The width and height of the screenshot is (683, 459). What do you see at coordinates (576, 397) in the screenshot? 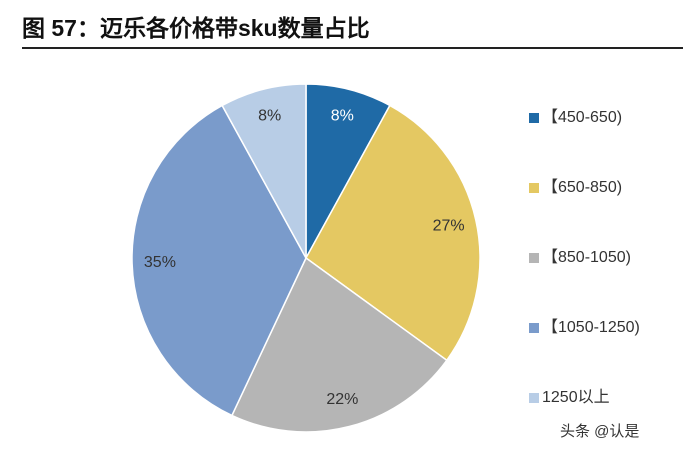
I see `legend-label: 1250以上` at bounding box center [576, 397].